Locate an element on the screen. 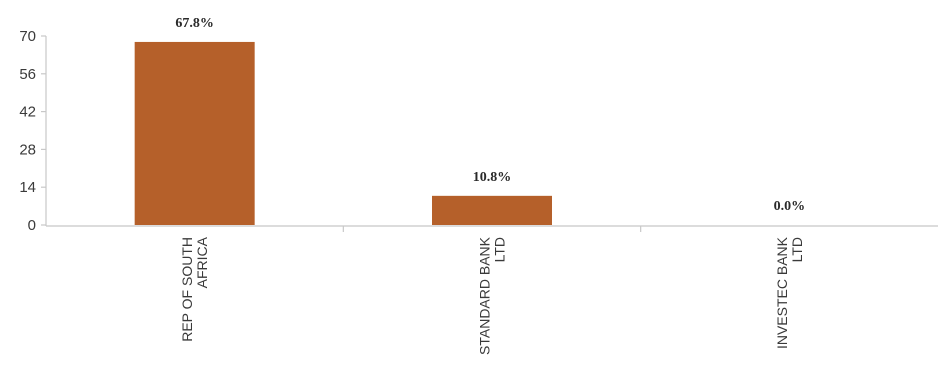  category-label-line: REP OF SOUTH is located at coordinates (187, 289).